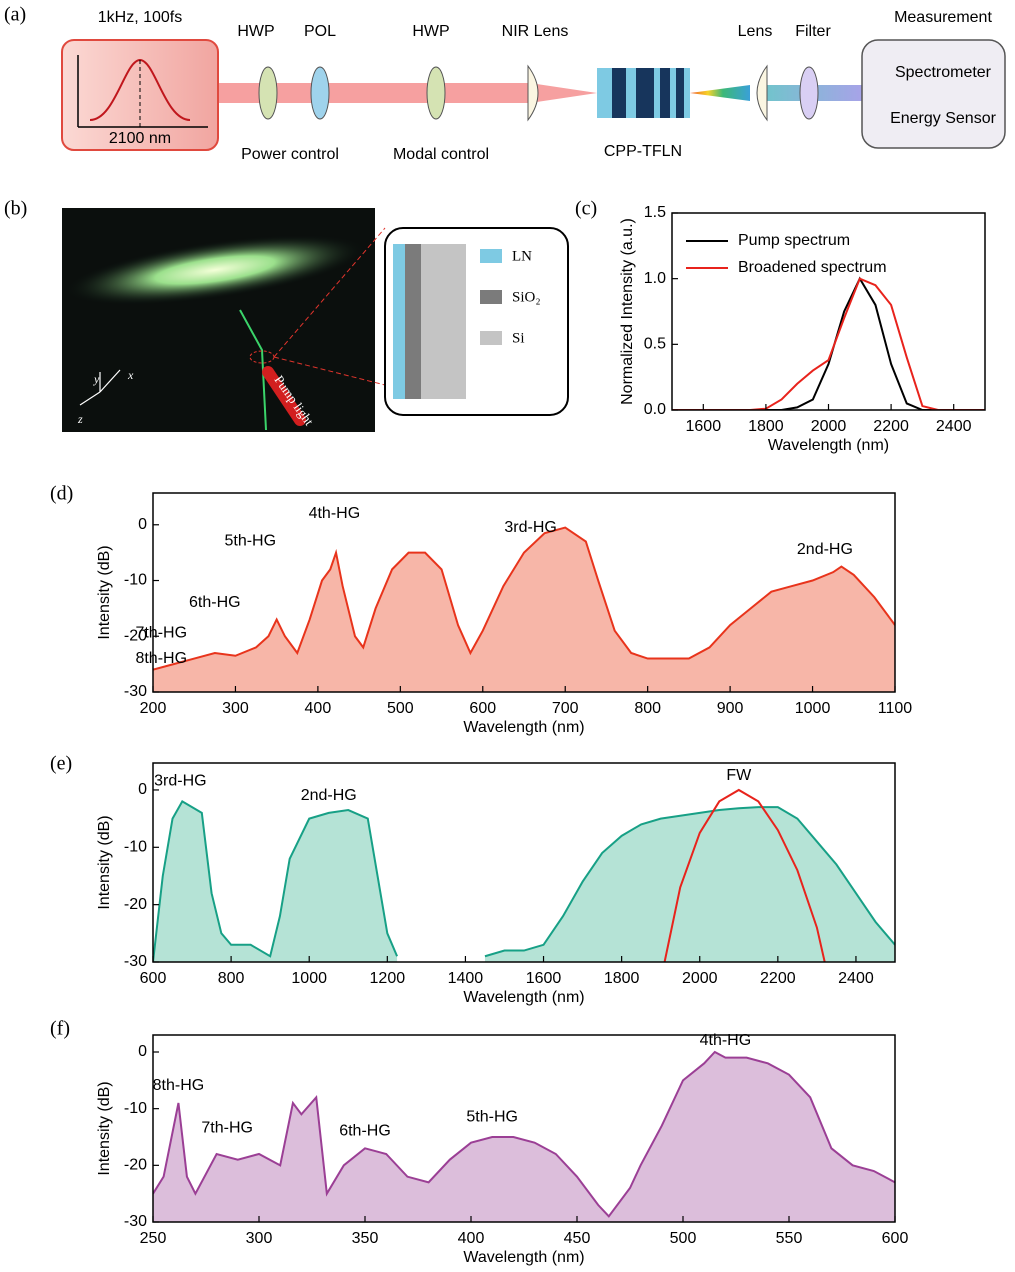 The width and height of the screenshot is (1015, 1272). I want to click on x-tick-label: 700, so click(565, 708).